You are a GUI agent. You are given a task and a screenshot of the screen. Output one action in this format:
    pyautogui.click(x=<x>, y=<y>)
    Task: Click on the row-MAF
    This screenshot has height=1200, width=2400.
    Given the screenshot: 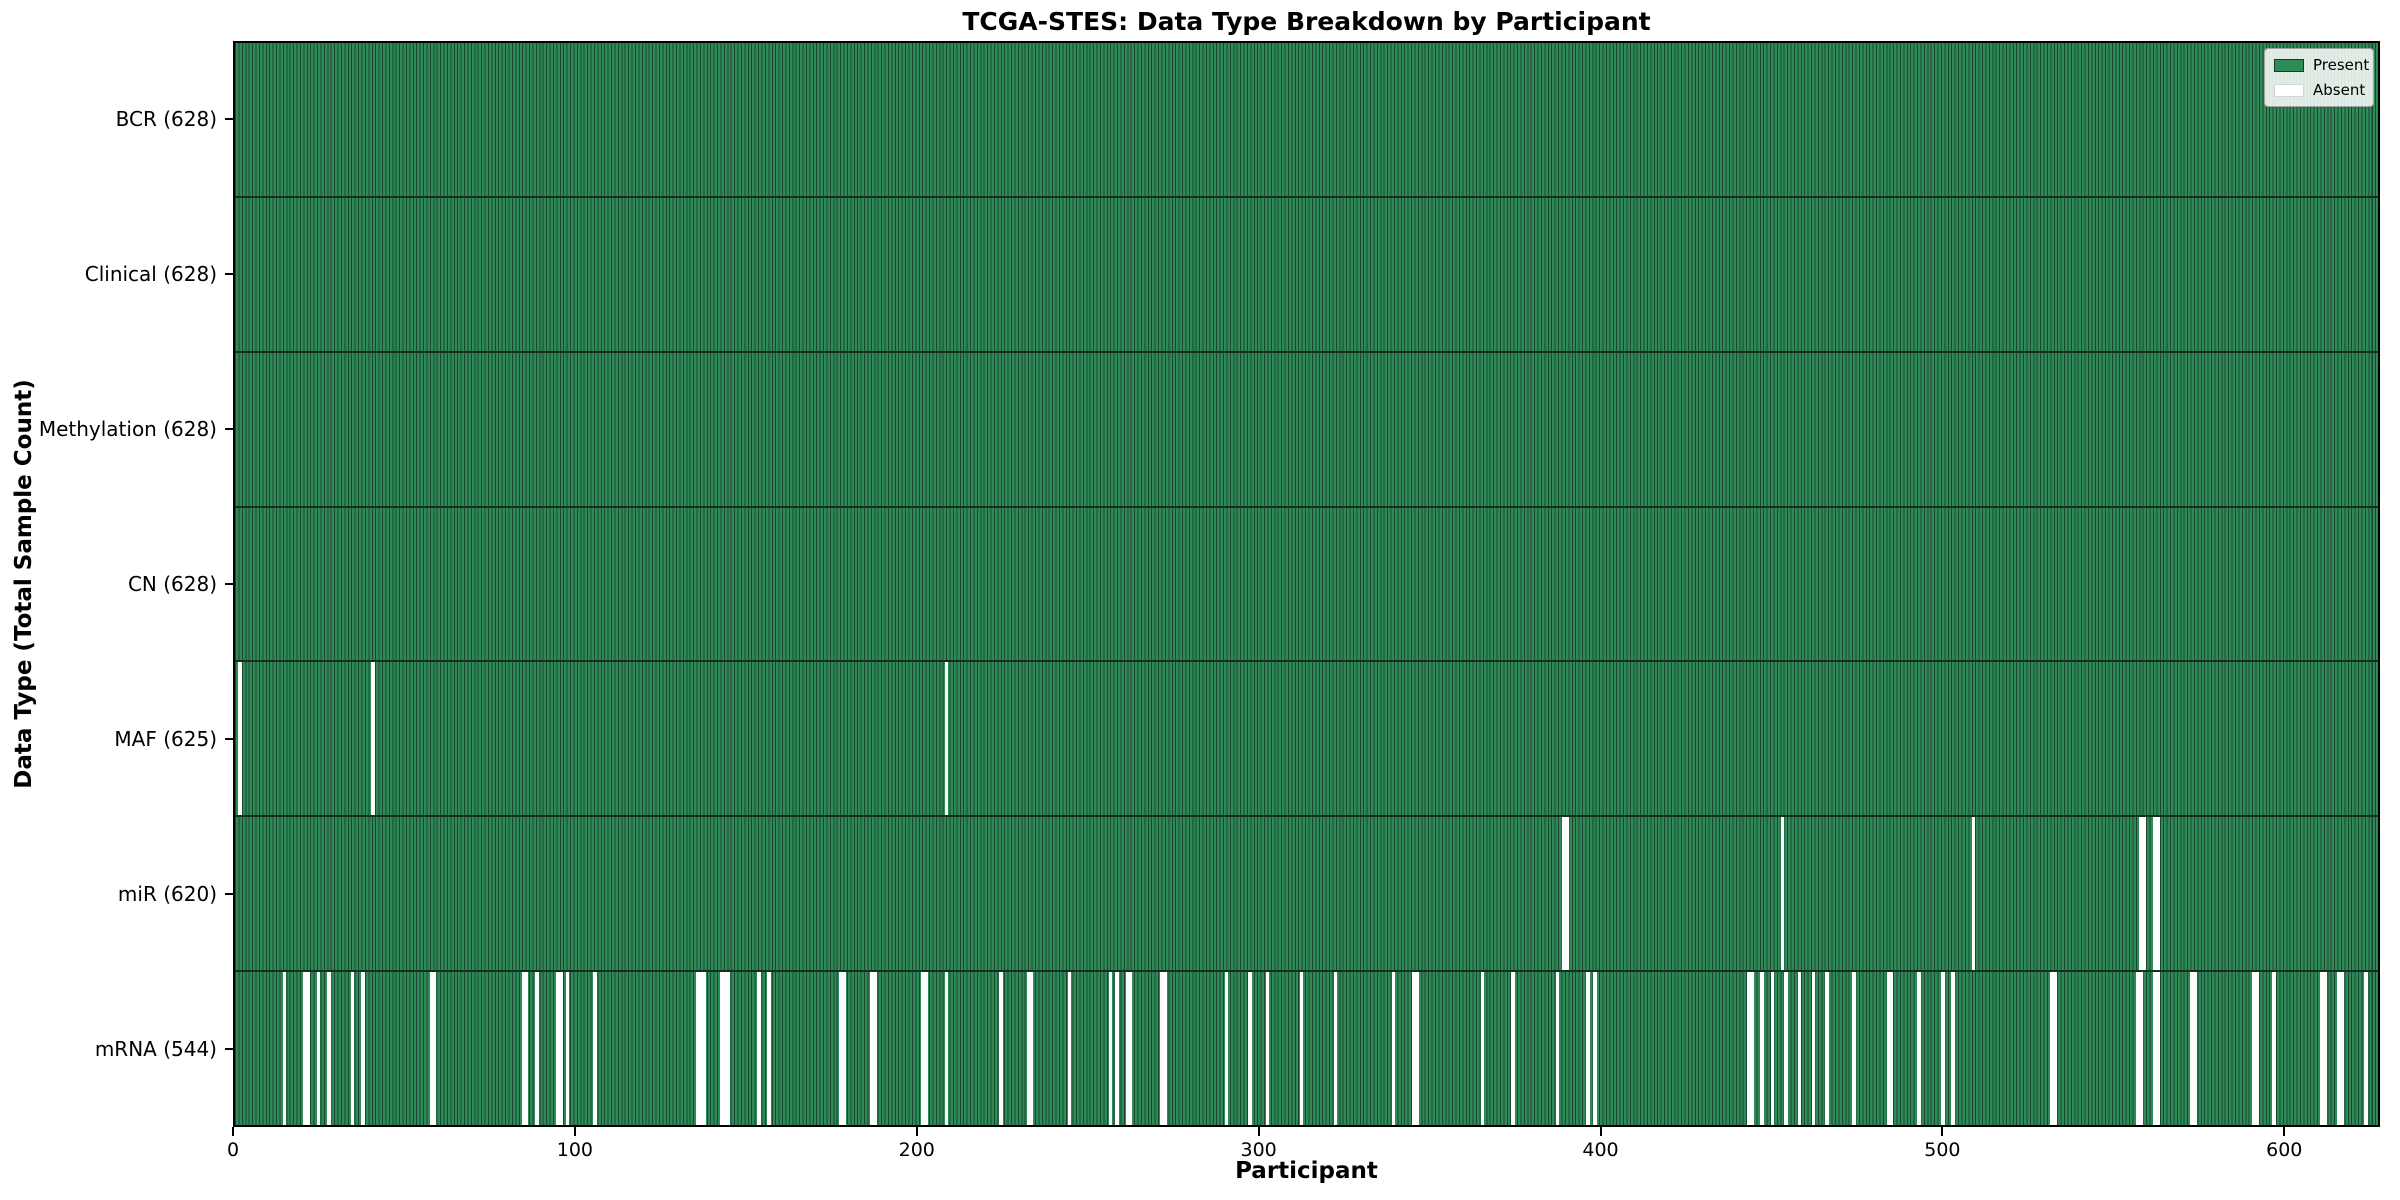 What is the action you would take?
    pyautogui.click(x=1306, y=740)
    